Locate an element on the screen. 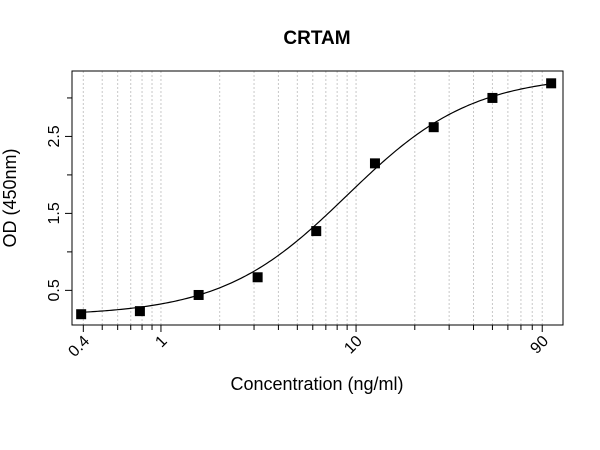  x-tick-label: 1 is located at coordinates (161, 342).